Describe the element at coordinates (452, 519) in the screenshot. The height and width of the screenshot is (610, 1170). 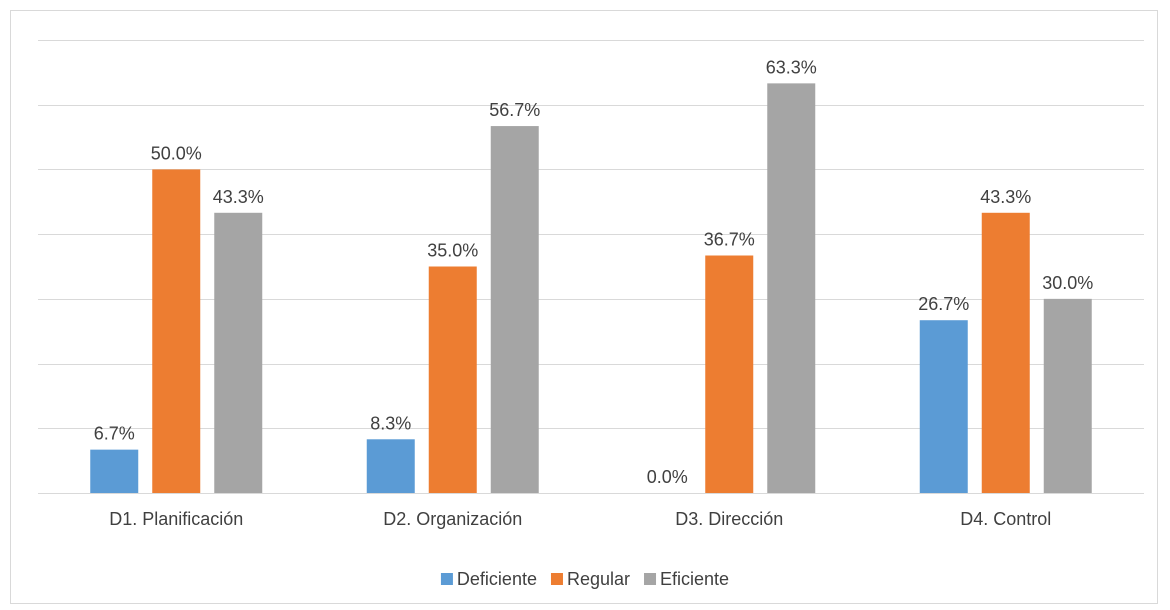
I see `category-label: D2. Organización` at that location.